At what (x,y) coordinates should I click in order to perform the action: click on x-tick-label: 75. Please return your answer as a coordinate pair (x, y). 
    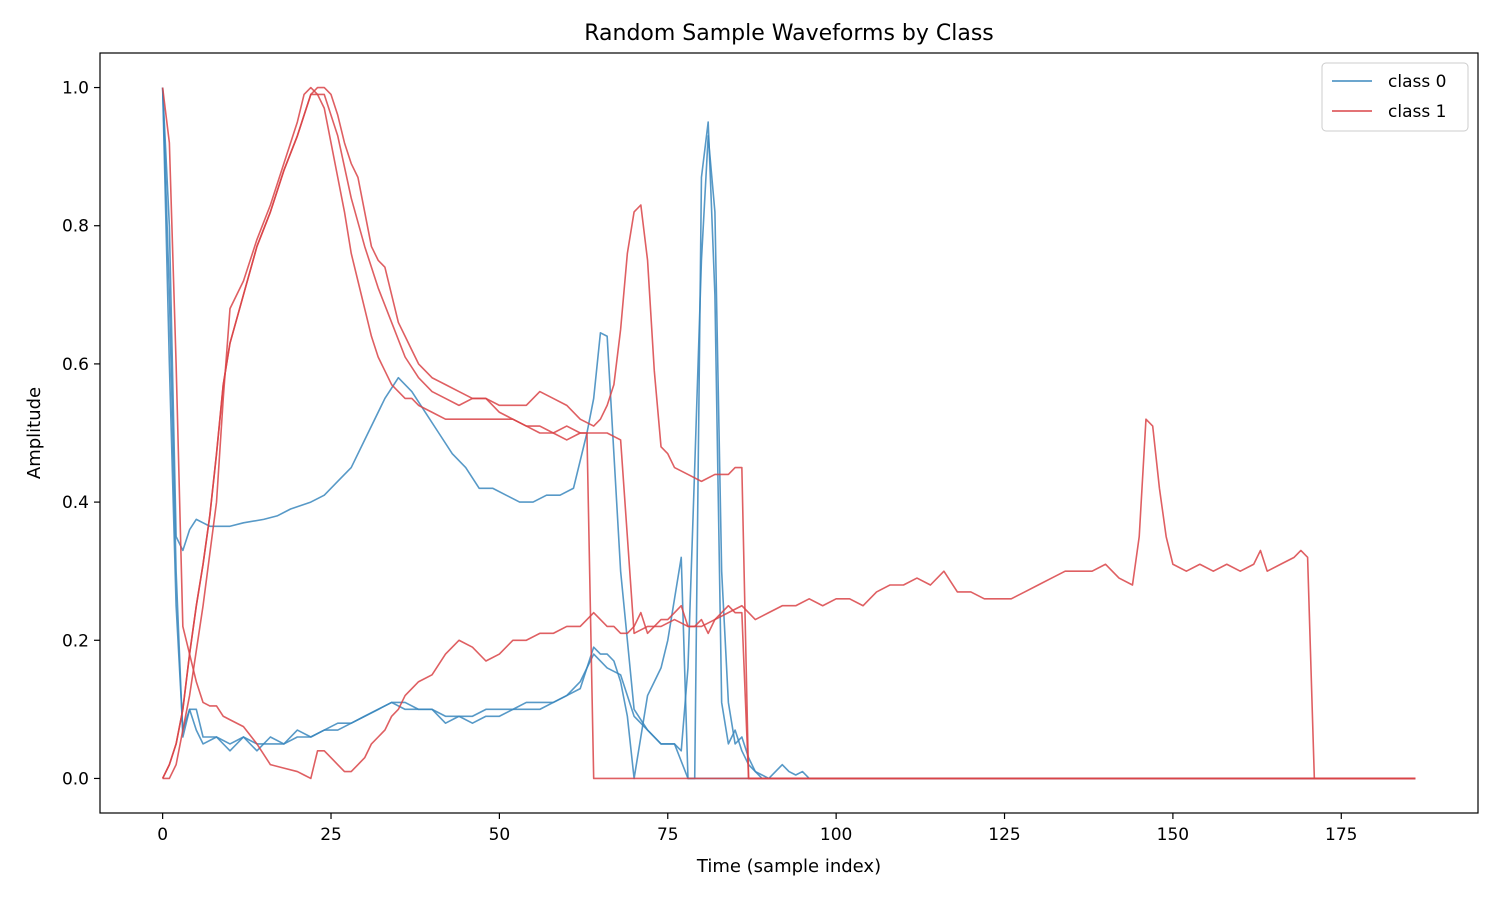
    Looking at the image, I should click on (668, 835).